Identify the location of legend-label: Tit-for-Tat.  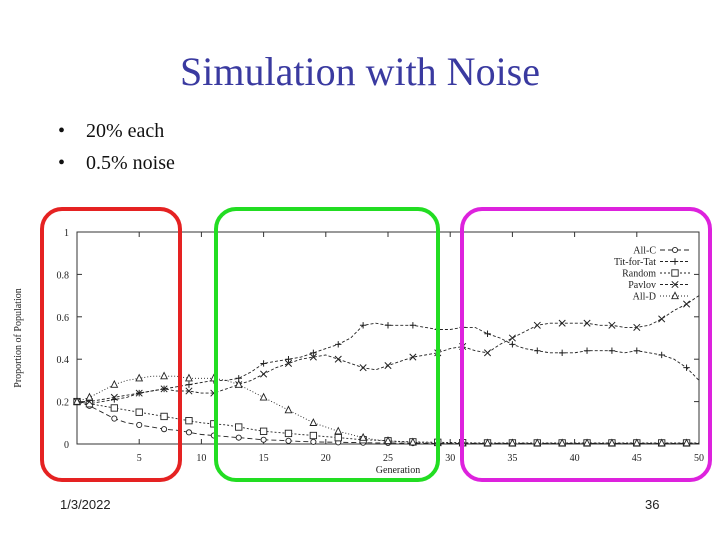
(635, 262).